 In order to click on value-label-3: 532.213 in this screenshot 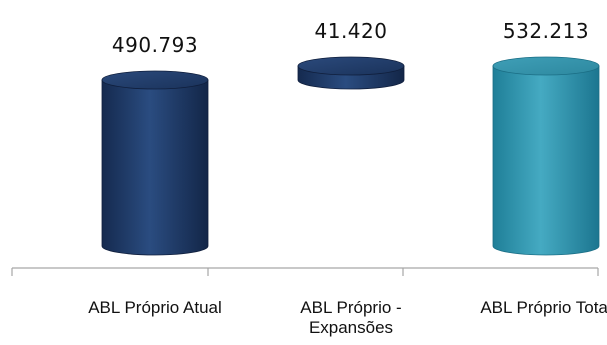, I will do `click(546, 31)`.